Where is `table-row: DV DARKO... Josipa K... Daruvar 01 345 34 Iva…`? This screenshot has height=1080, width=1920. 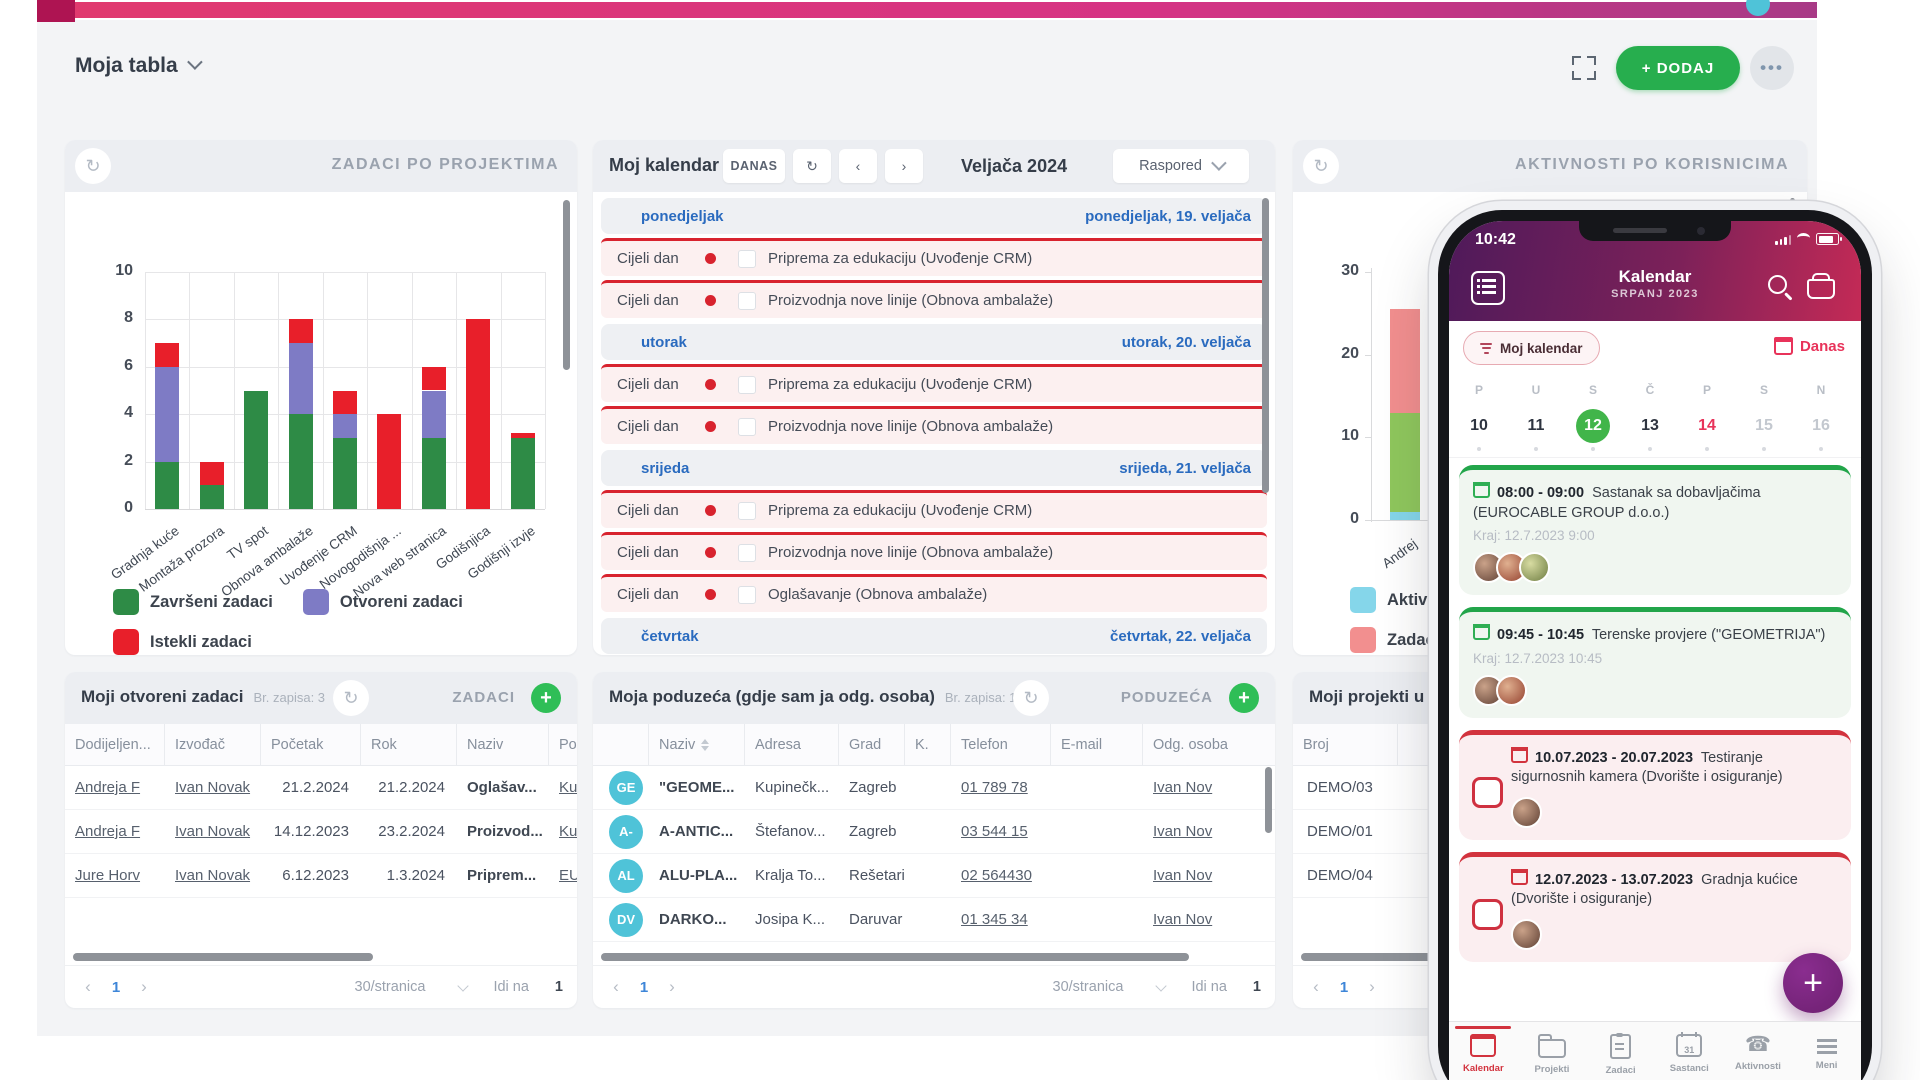
table-row: DV DARKO... Josipa K... Daruvar 01 345 34 Iva… is located at coordinates (934, 920).